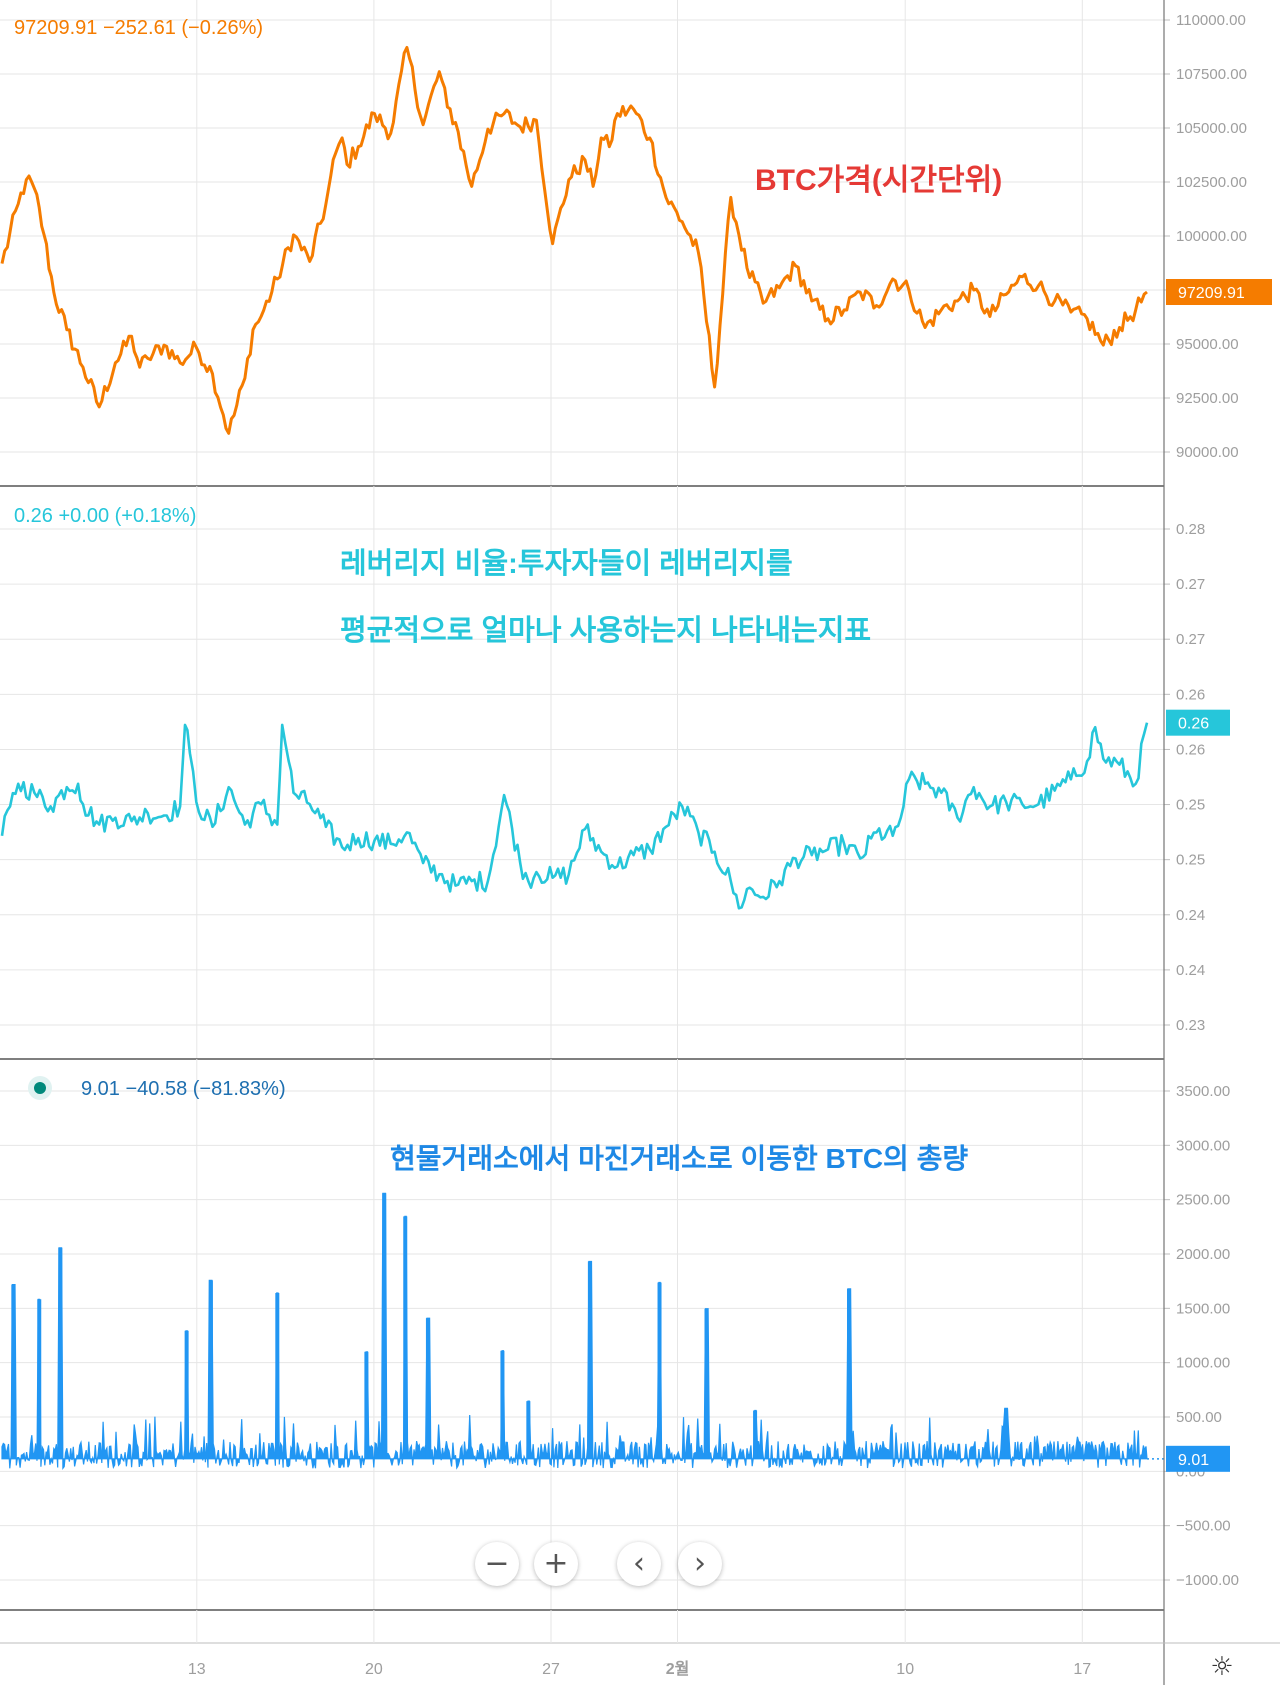 The width and height of the screenshot is (1280, 1690). Describe the element at coordinates (566, 563) in the screenshot. I see `annotation-text: 레버리지 비율:투자자들이 레버리지를` at that location.